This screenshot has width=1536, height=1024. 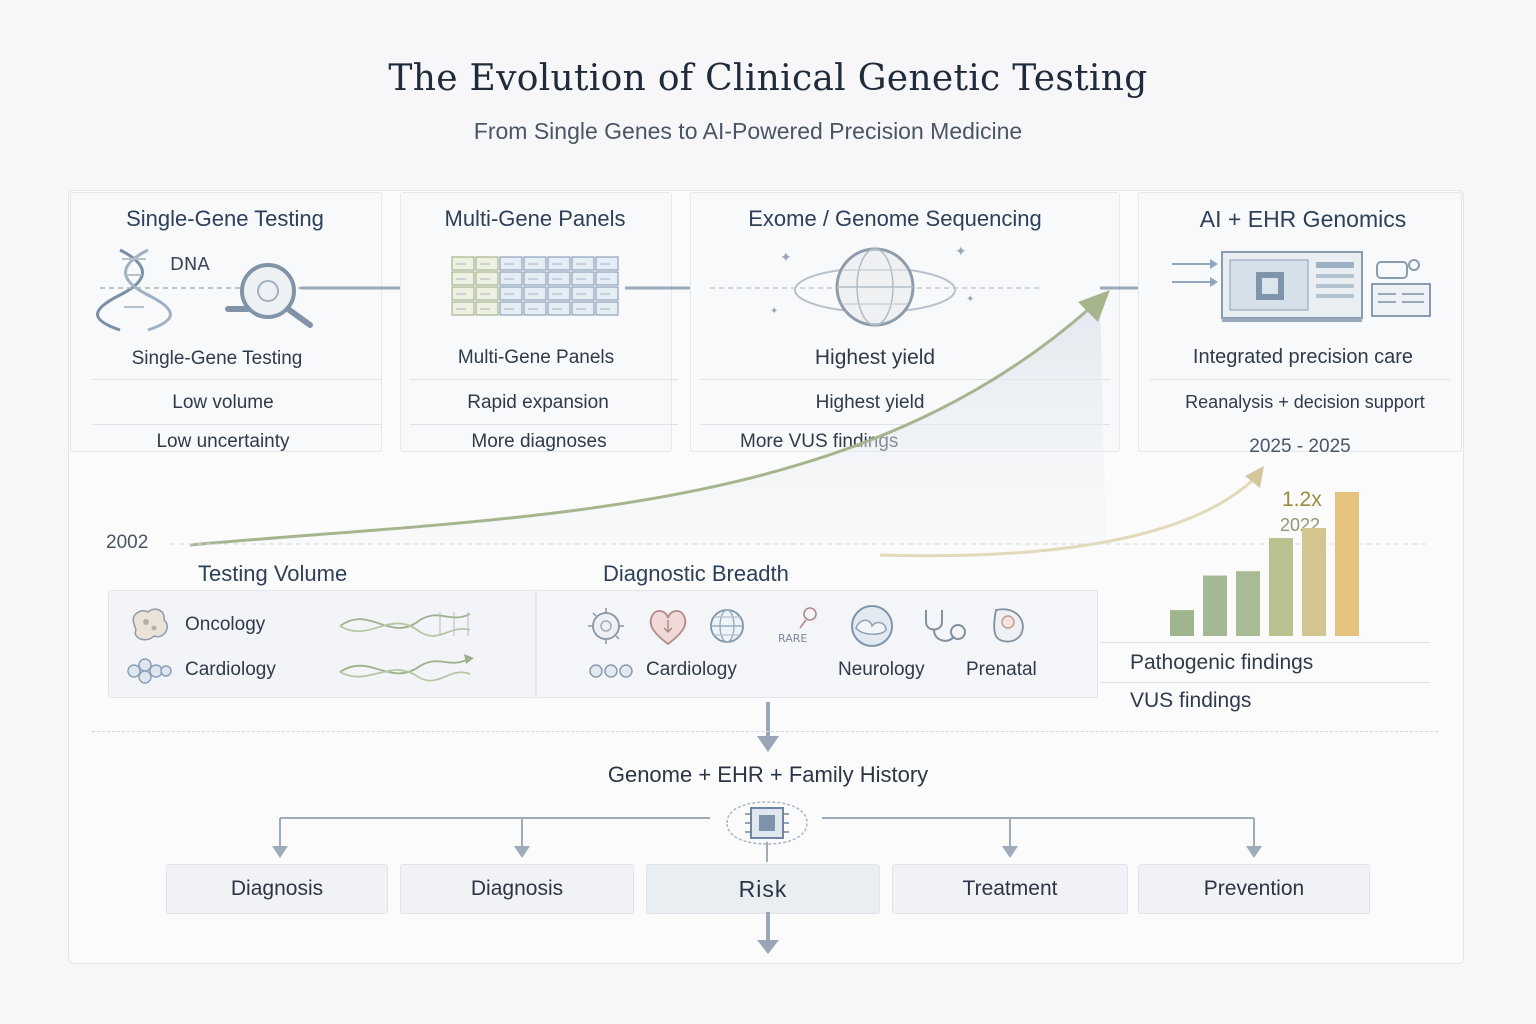 I want to click on dna-magnifier-icon: DNA, so click(x=253, y=288).